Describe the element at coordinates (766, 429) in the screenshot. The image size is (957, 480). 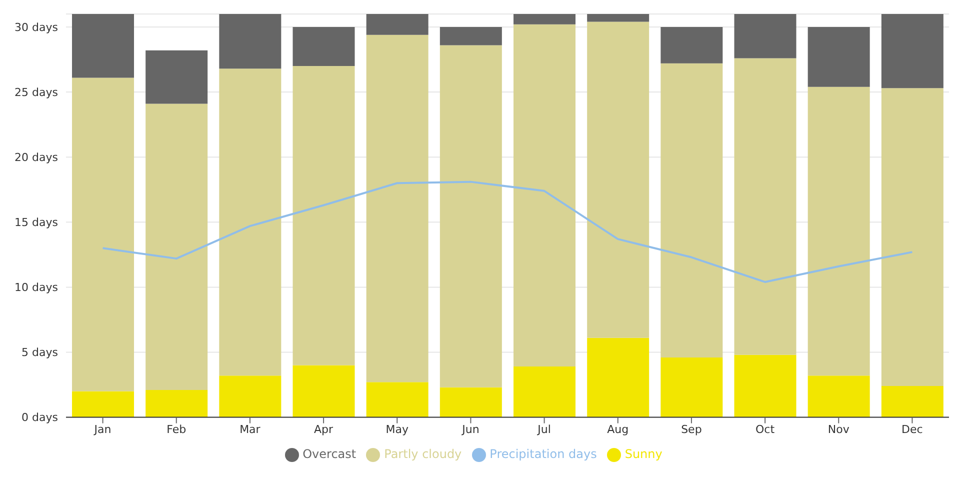
I see `x-tick-label: Oct` at that location.